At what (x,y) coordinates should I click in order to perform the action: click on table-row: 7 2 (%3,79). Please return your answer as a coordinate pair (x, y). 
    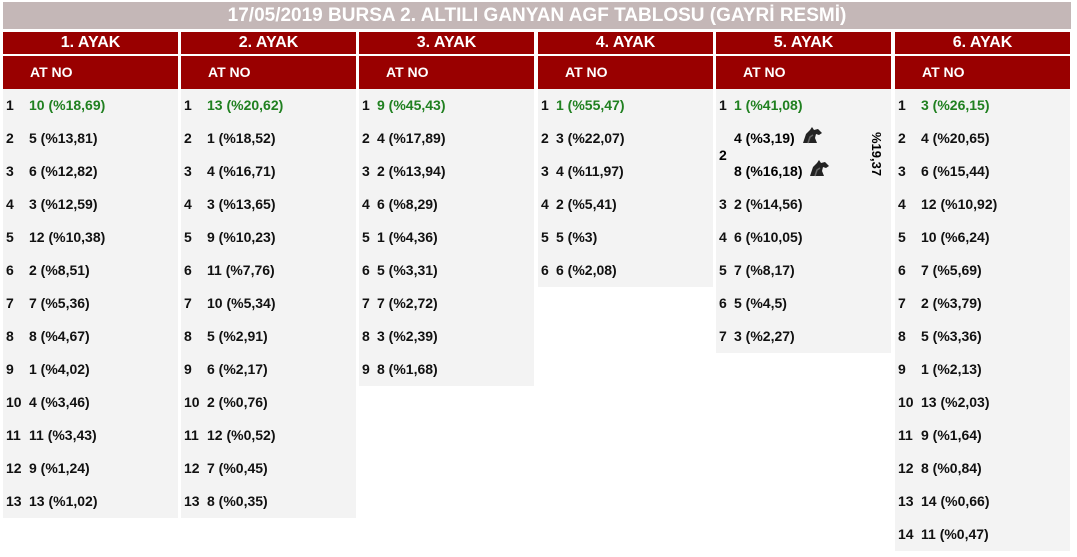
    Looking at the image, I should click on (982, 303).